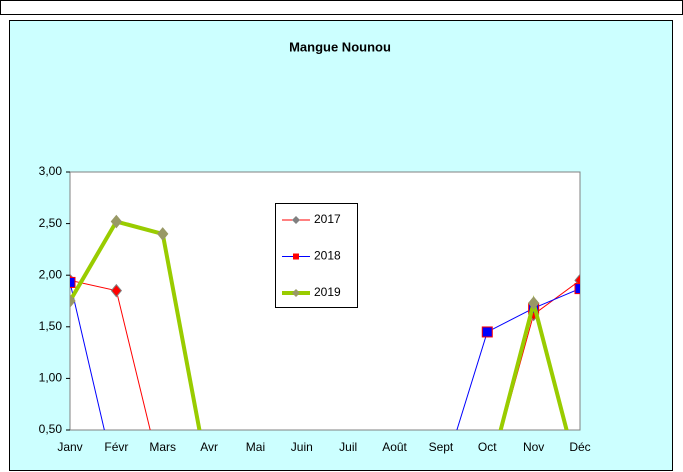 This screenshot has width=683, height=472. What do you see at coordinates (327, 219) in the screenshot?
I see `legend-label: 2017` at bounding box center [327, 219].